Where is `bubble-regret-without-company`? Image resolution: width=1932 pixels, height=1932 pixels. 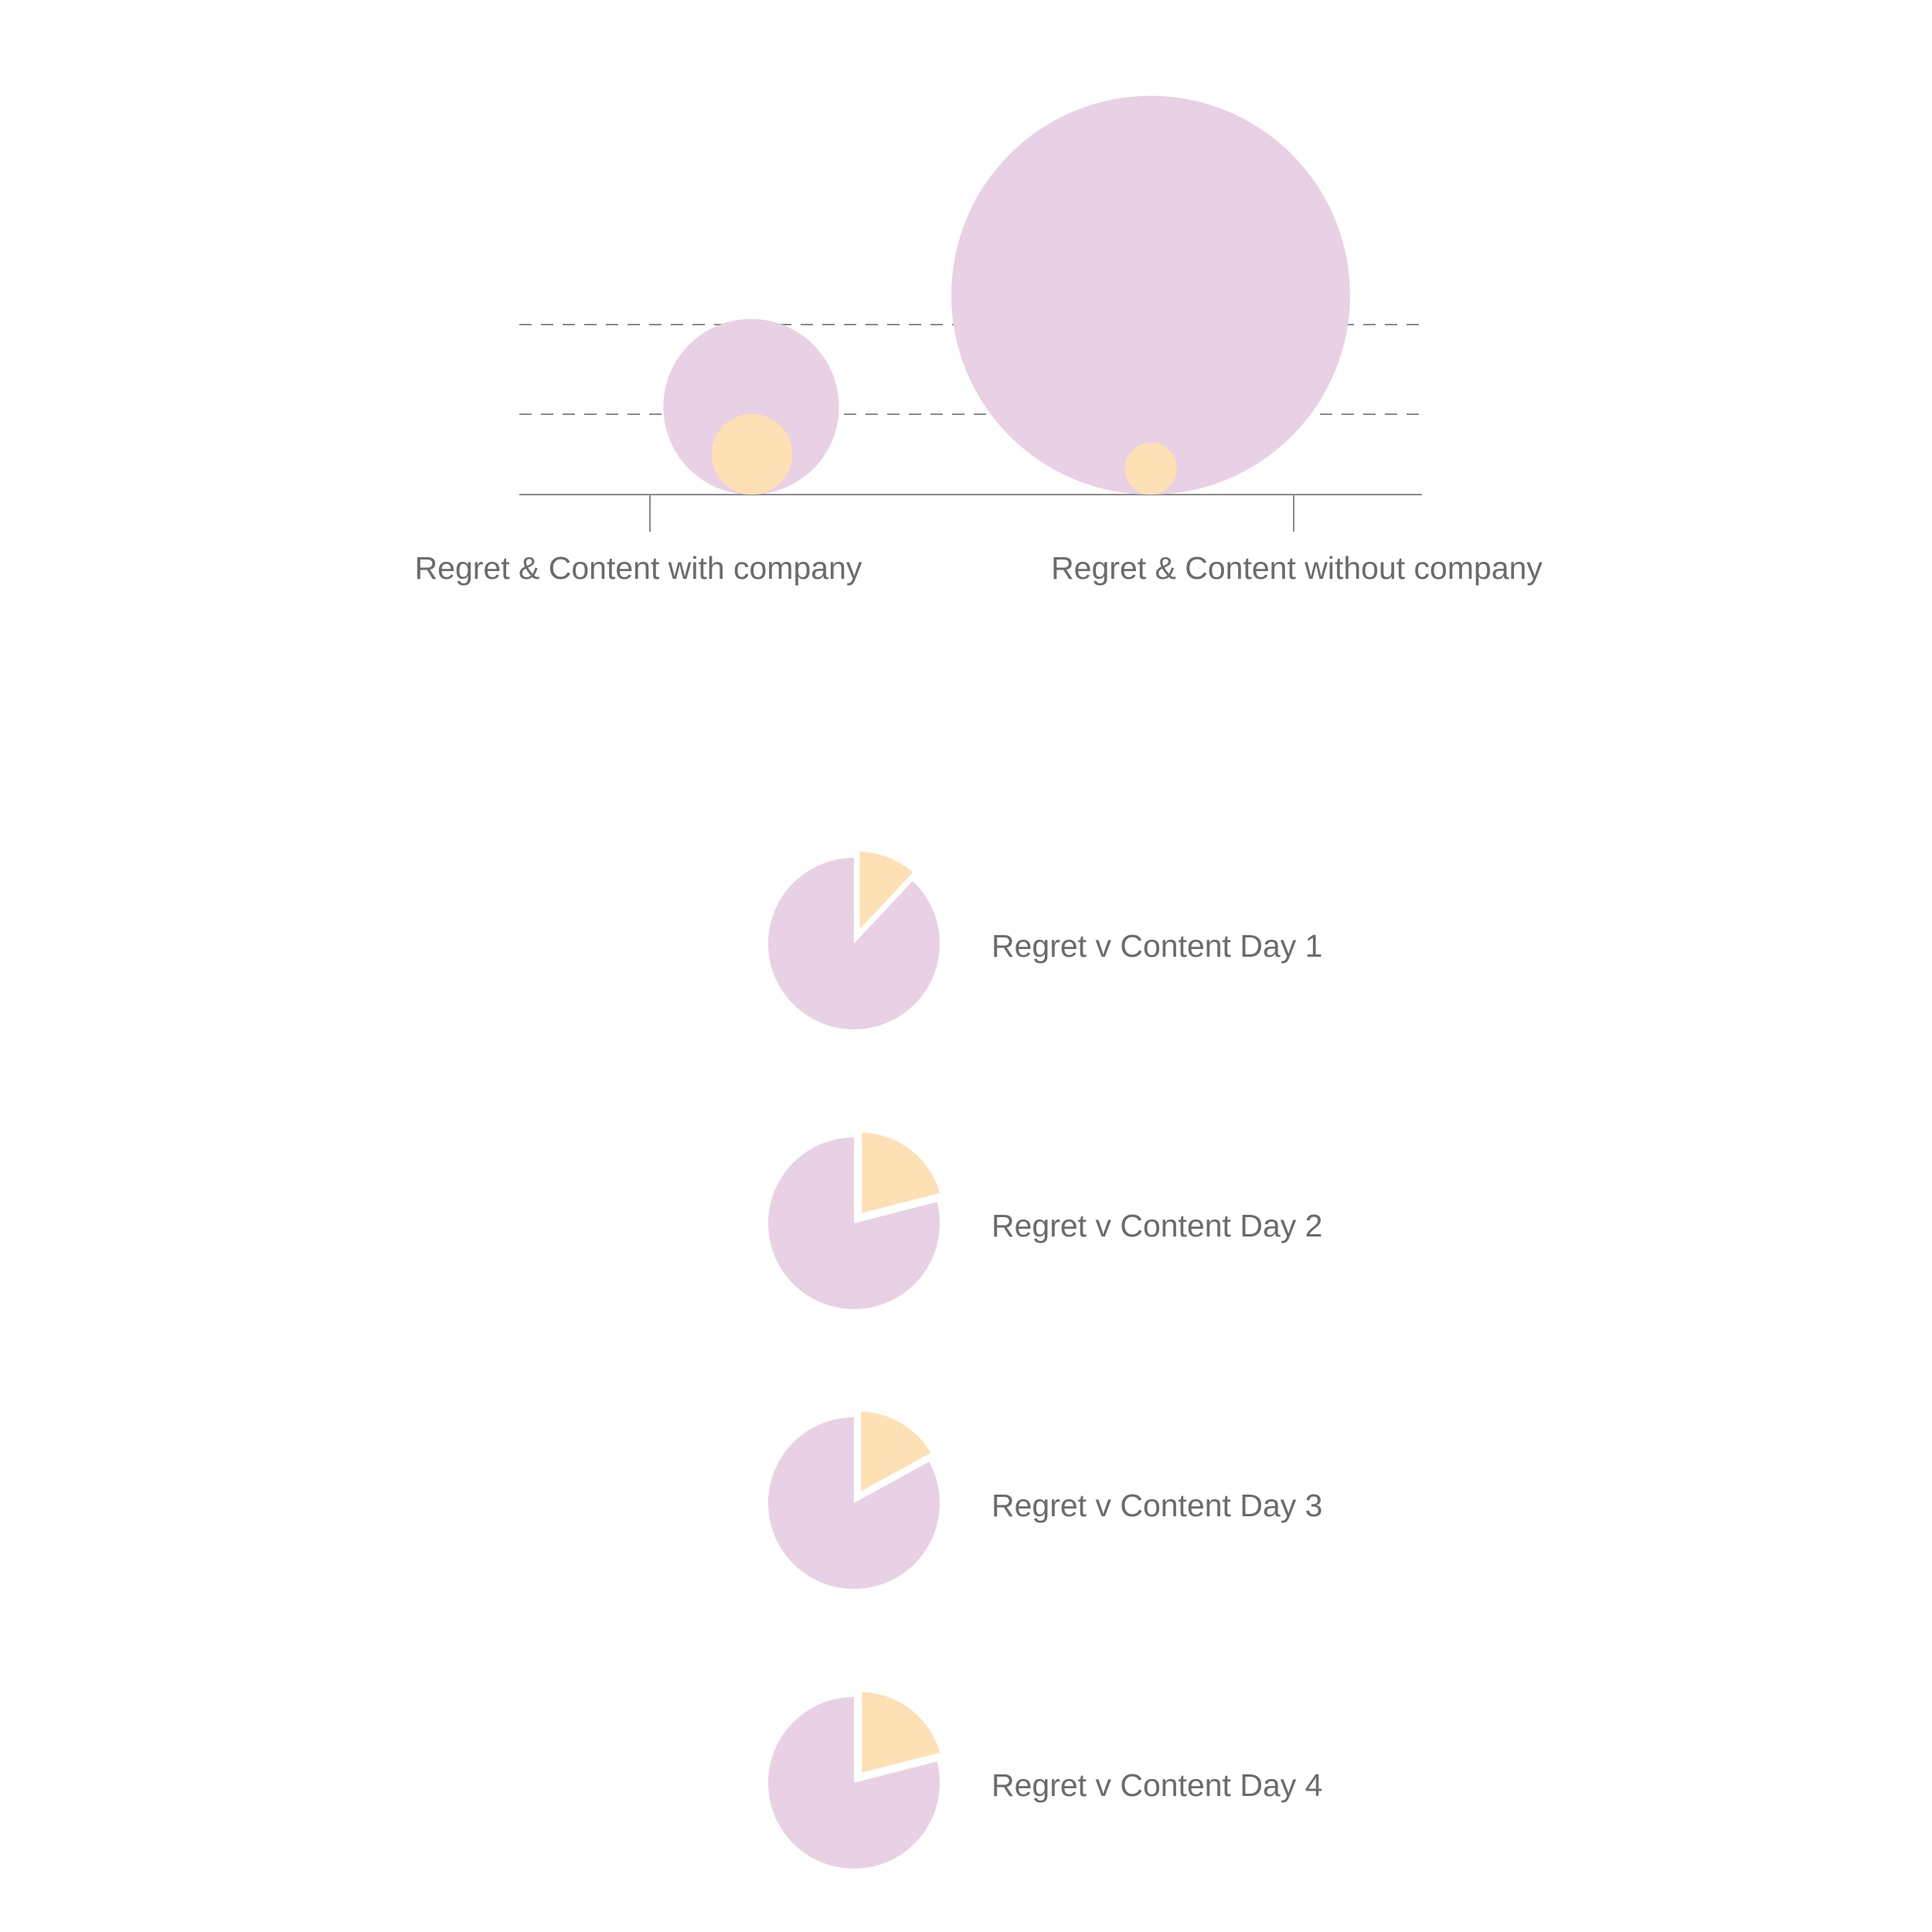
bubble-regret-without-company is located at coordinates (1150, 296).